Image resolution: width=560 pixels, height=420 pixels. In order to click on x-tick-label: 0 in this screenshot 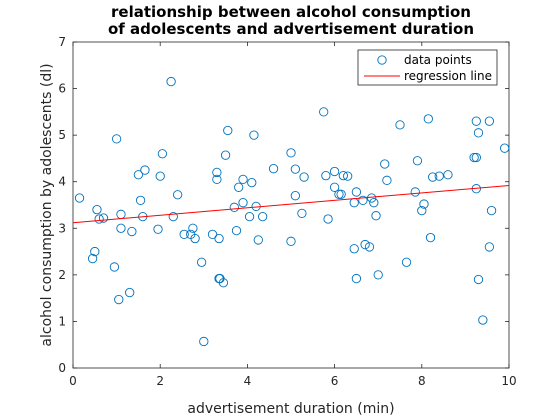, I will do `click(73, 381)`.